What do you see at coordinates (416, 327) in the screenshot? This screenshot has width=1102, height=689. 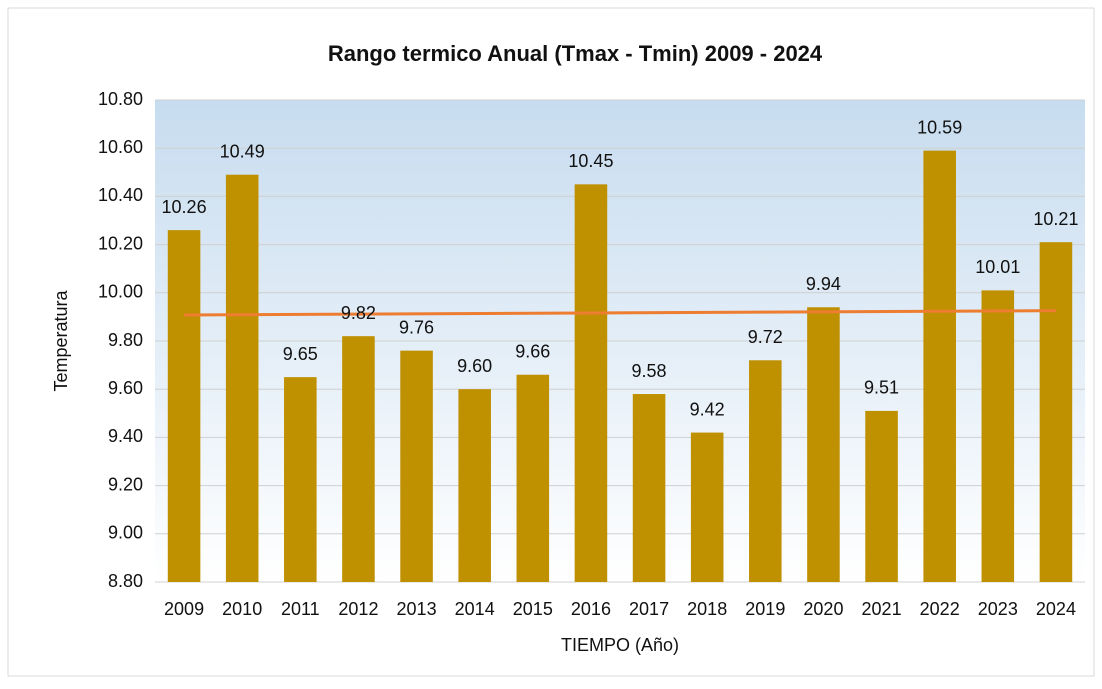 I see `data-label: 9.76` at bounding box center [416, 327].